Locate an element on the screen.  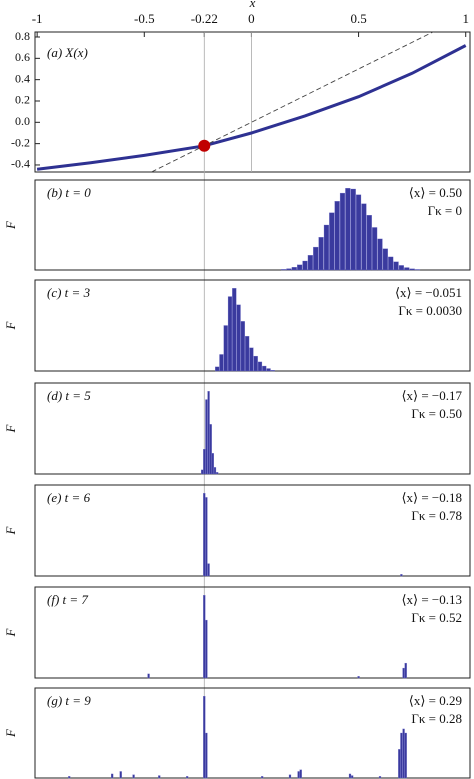
annotation: ⟨x⟩ = 0.29 is located at coordinates (435, 700).